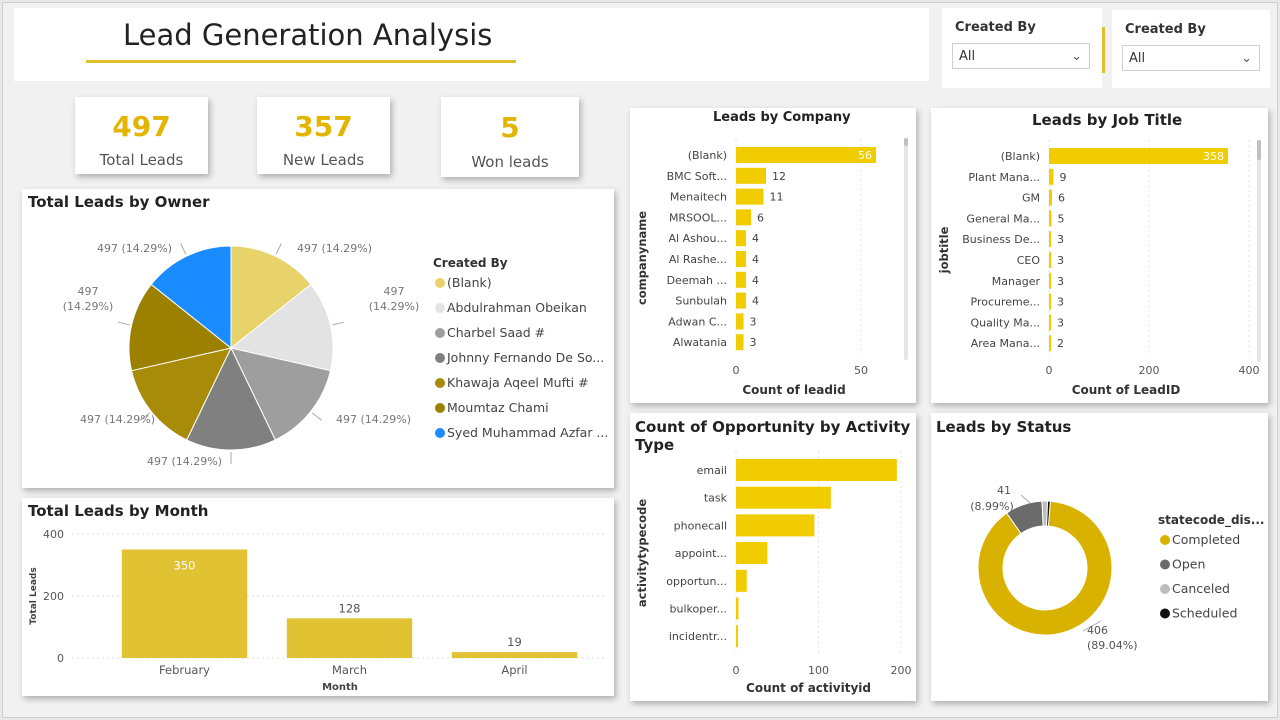 The width and height of the screenshot is (1280, 720). Describe the element at coordinates (1188, 564) in the screenshot. I see `legend-item: Open` at that location.